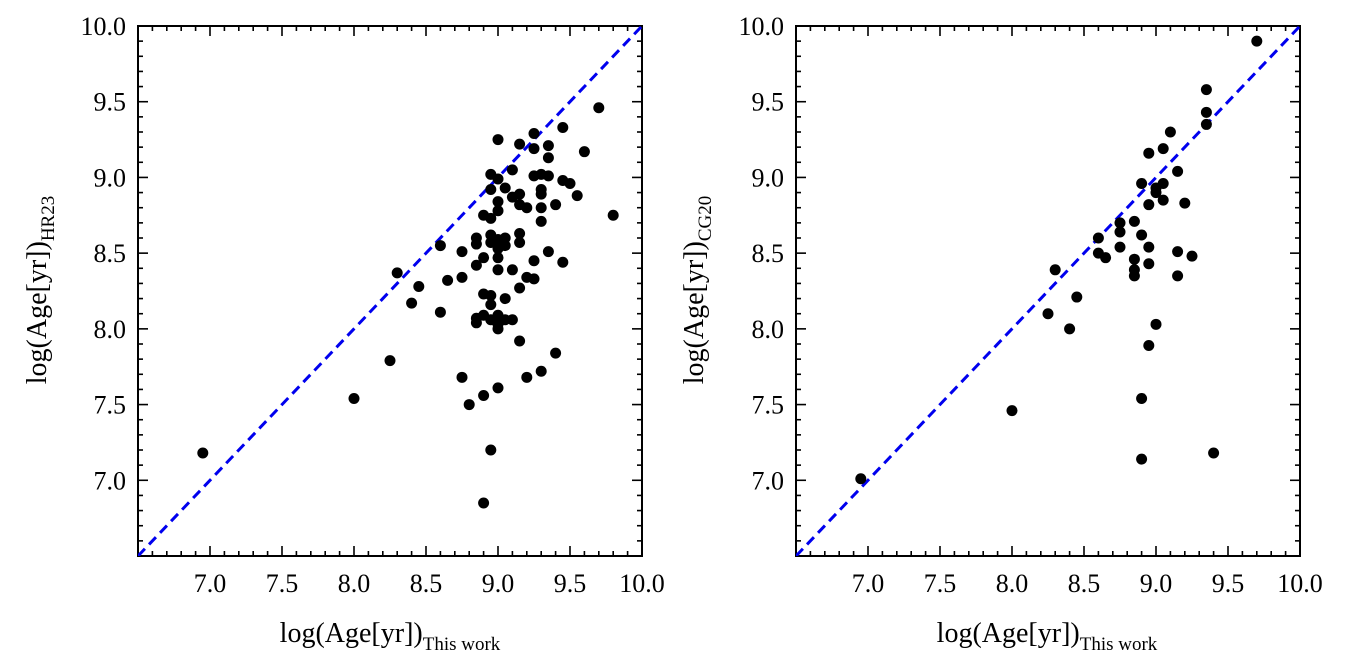 This screenshot has width=1345, height=666. I want to click on right-x-tick-label: 7.5, so click(940, 583).